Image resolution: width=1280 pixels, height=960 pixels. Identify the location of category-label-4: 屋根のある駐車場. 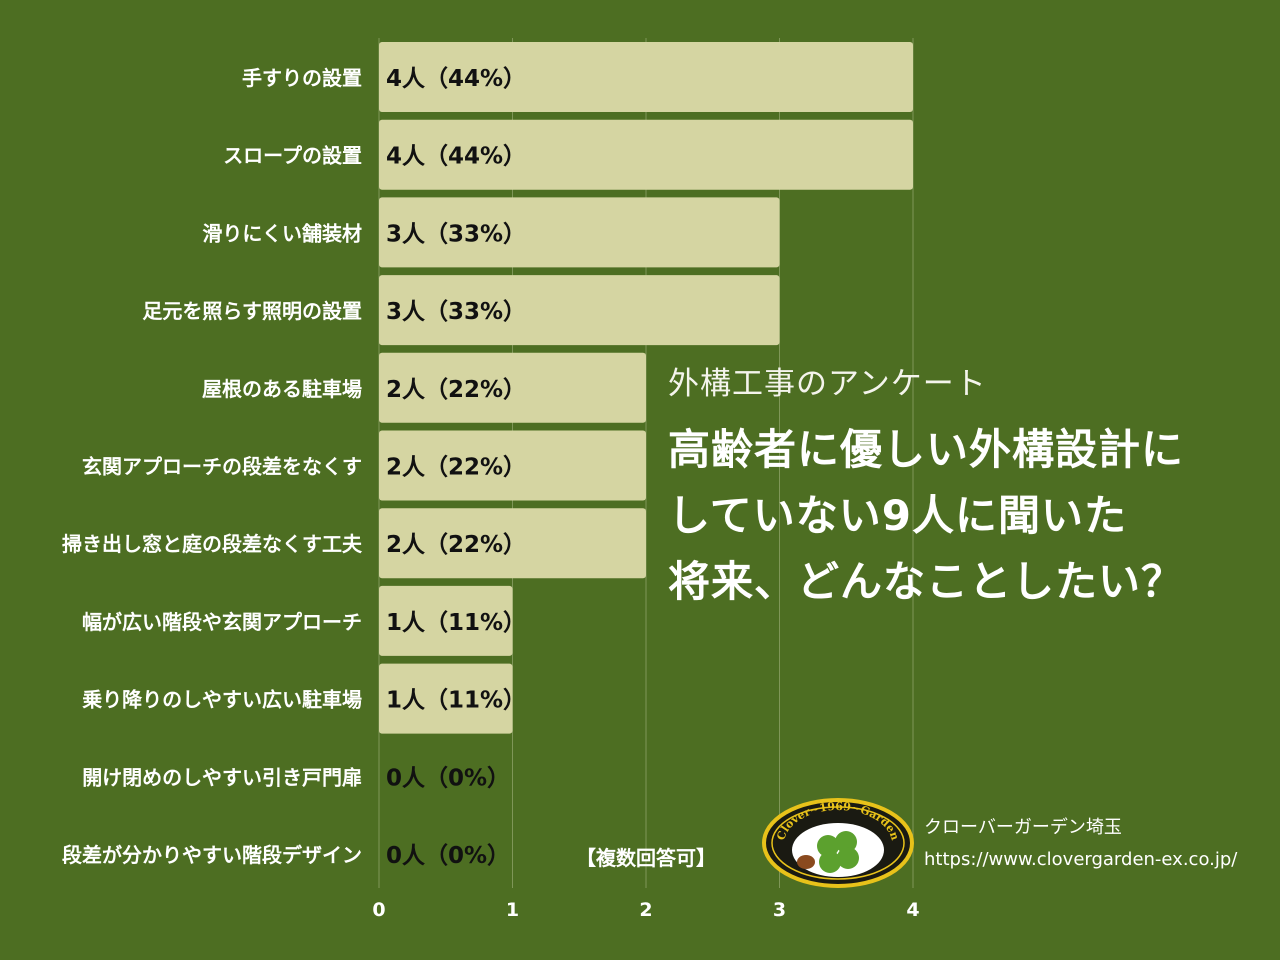
(282, 389).